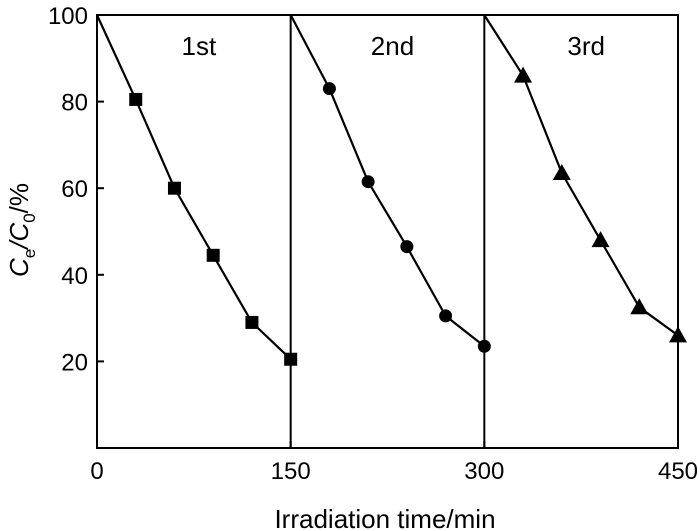 This screenshot has width=700, height=531. Describe the element at coordinates (291, 471) in the screenshot. I see `x-tick-label: 150` at that location.